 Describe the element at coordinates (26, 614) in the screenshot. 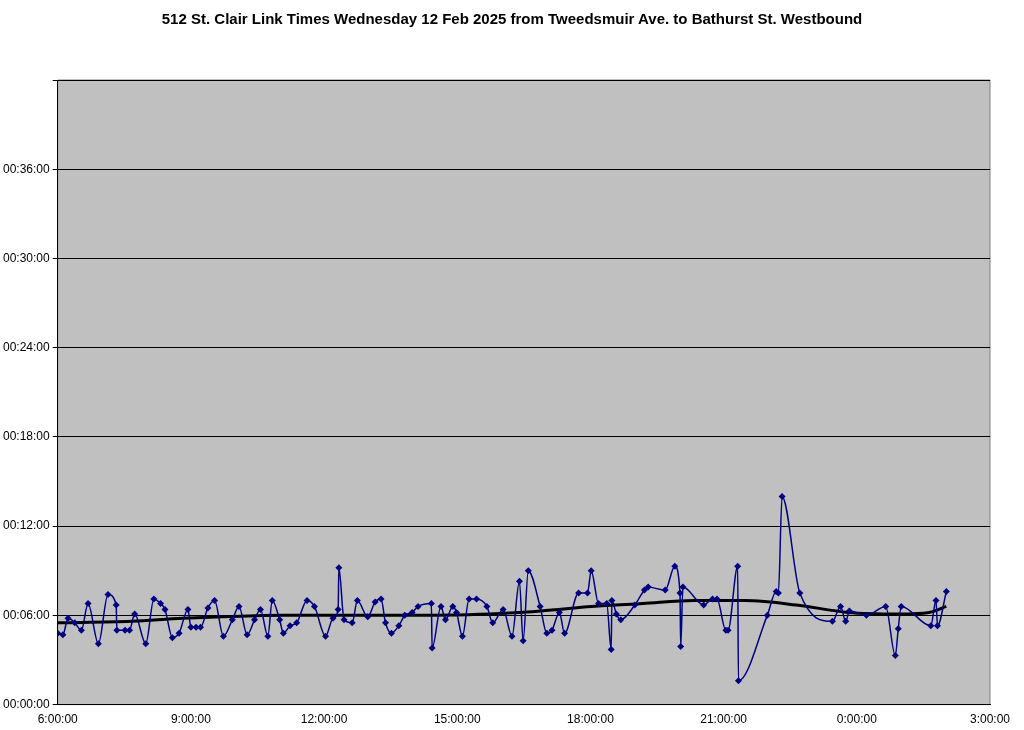

I see `y-tick-label: 00:06:00` at that location.